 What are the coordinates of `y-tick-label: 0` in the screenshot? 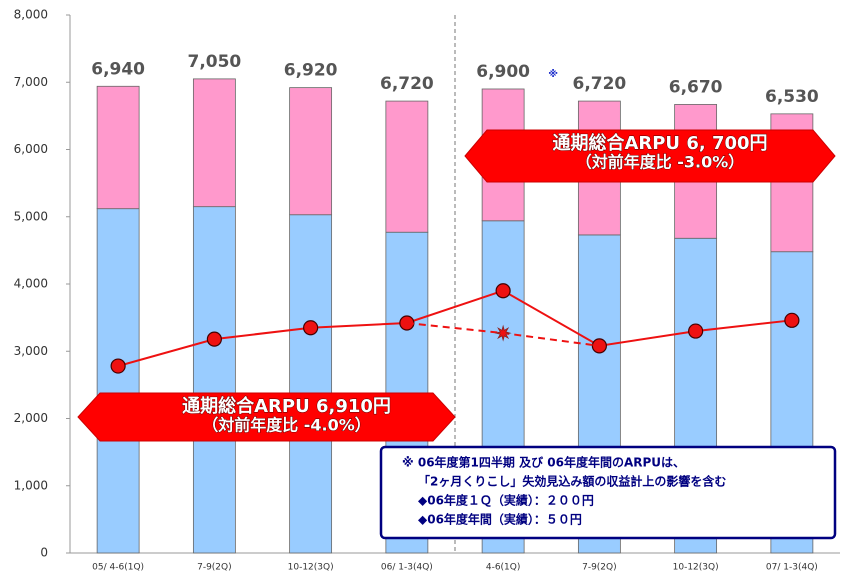 It's located at (44, 553).